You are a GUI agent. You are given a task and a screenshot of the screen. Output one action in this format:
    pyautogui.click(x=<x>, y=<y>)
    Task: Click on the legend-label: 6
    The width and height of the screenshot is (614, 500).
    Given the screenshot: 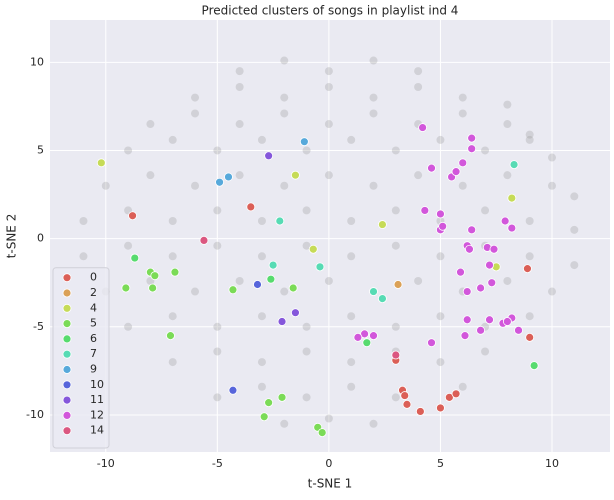 What is the action you would take?
    pyautogui.click(x=93, y=338)
    